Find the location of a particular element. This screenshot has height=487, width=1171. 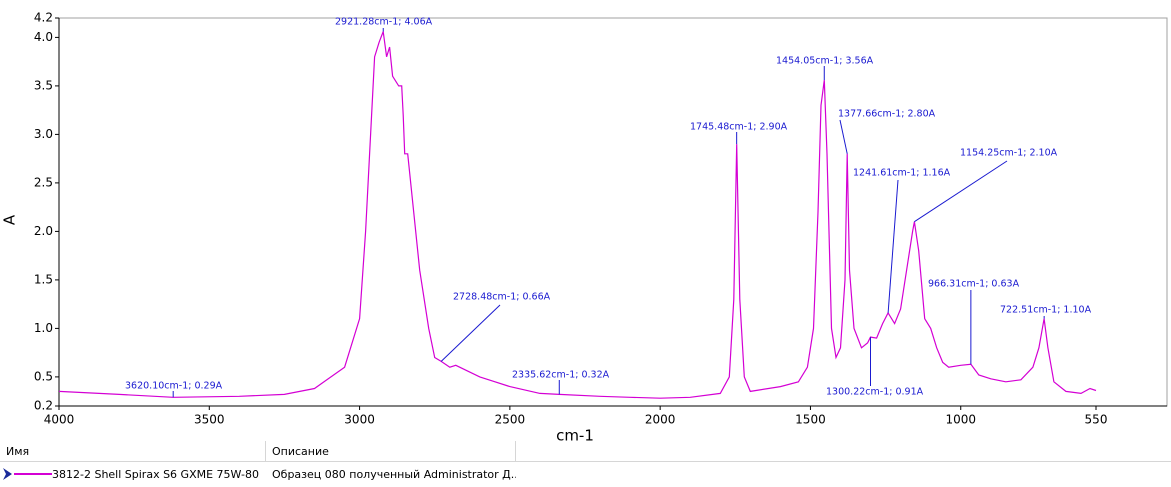

annotation-label: 1454.05cm-1; 3.56A is located at coordinates (825, 61).